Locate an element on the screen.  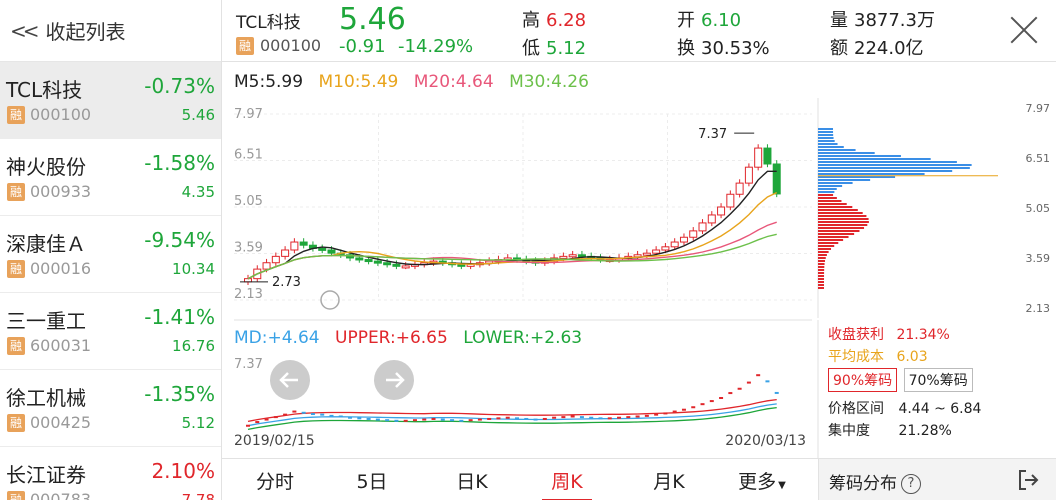
ma-legend: M5:5.99 M10:5.49 M20:4.64 M30:4.26 is located at coordinates (416, 82).